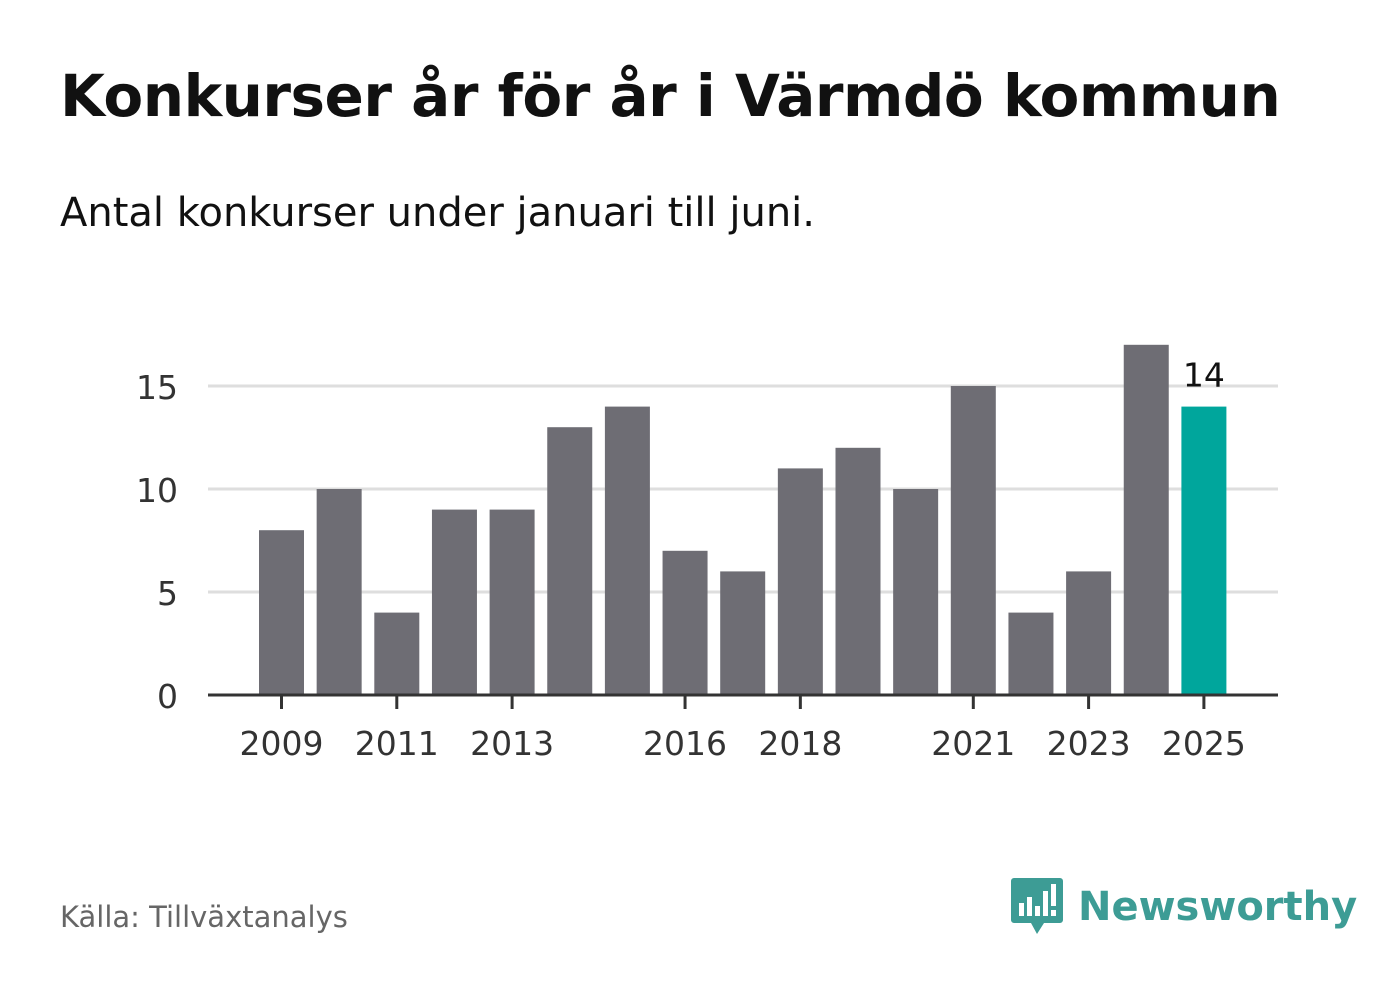  What do you see at coordinates (157, 387) in the screenshot?
I see `y-tick-label: 15` at bounding box center [157, 387].